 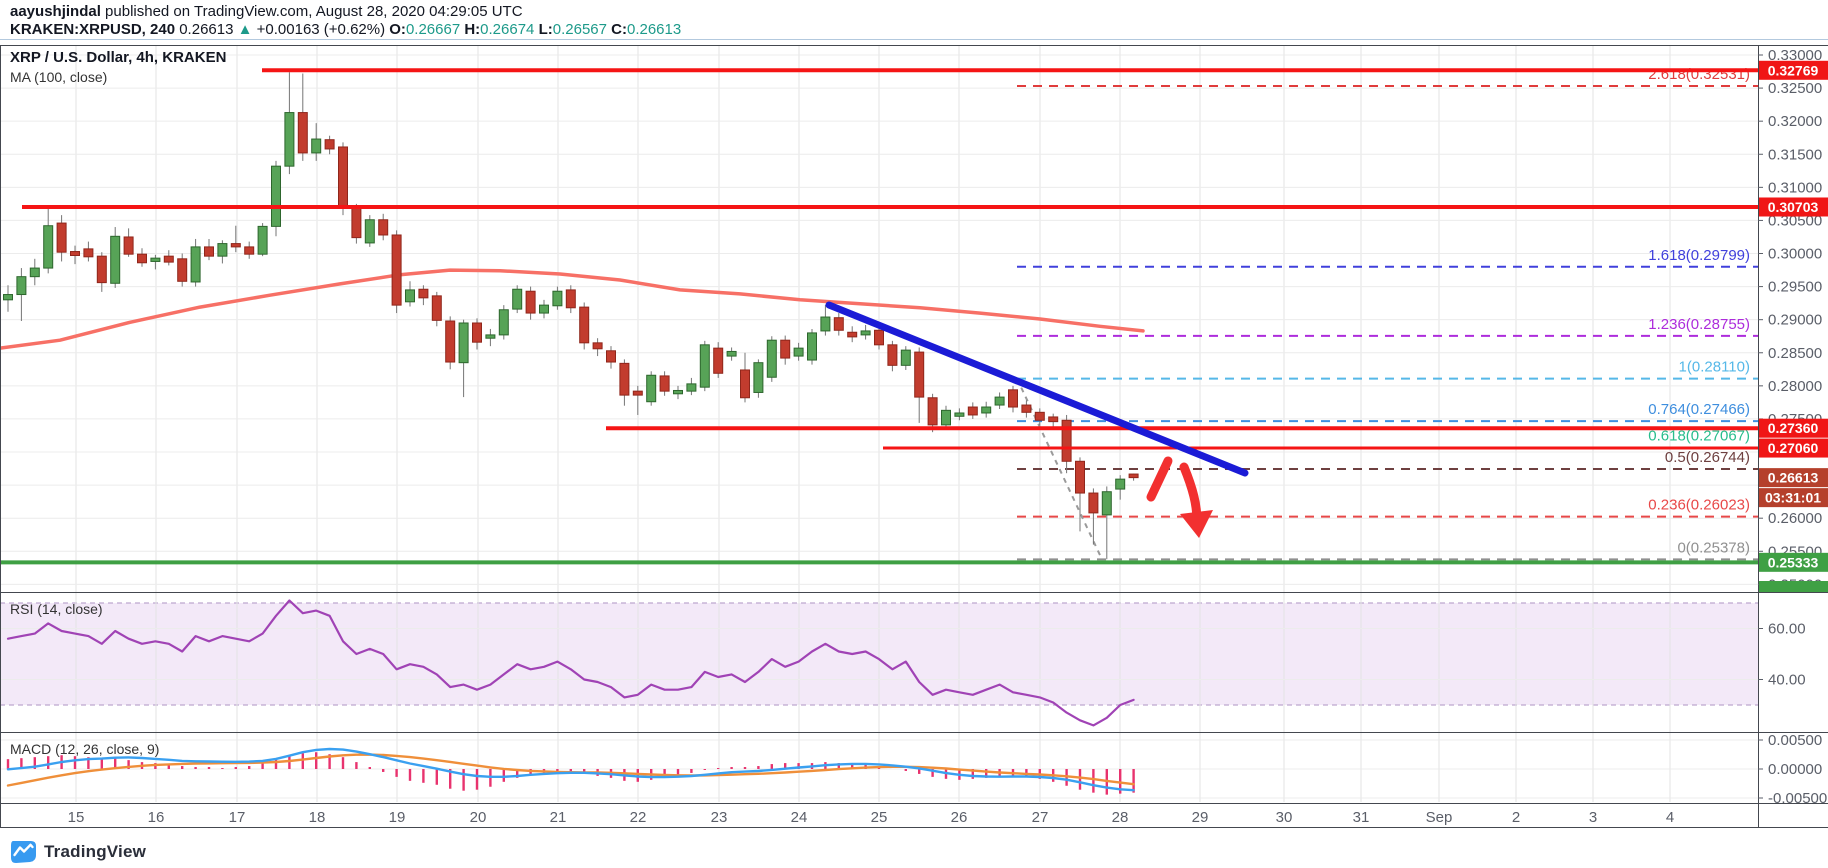 What do you see at coordinates (1795, 740) in the screenshot?
I see `svg-text: 0.00500` at bounding box center [1795, 740].